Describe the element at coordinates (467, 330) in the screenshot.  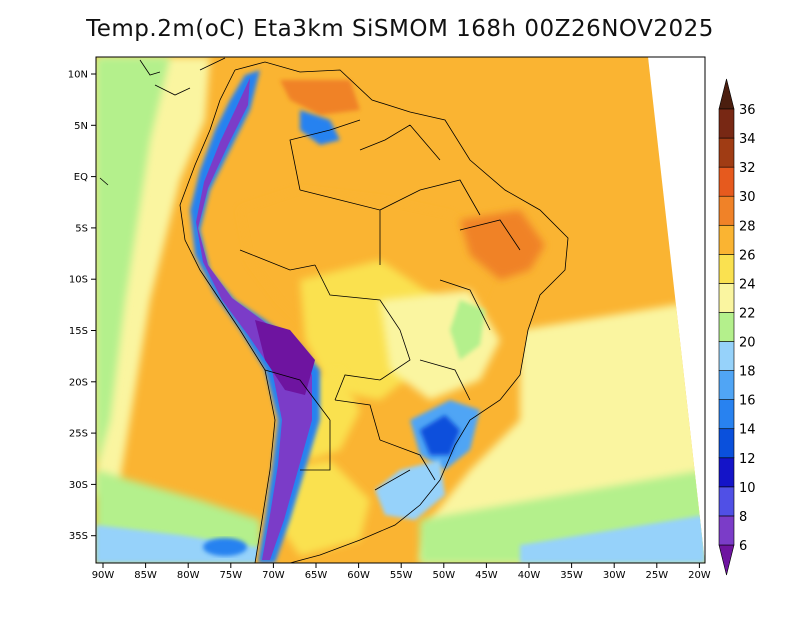
I see `minas-cool` at that location.